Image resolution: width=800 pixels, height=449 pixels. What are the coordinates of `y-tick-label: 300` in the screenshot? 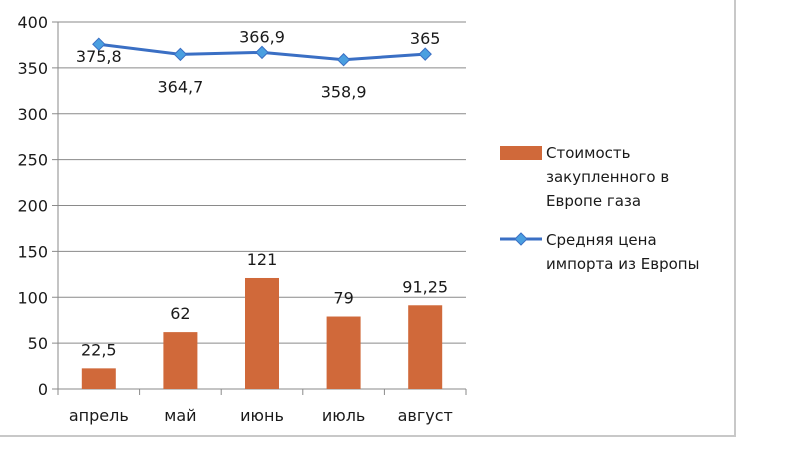 It's located at (32, 114).